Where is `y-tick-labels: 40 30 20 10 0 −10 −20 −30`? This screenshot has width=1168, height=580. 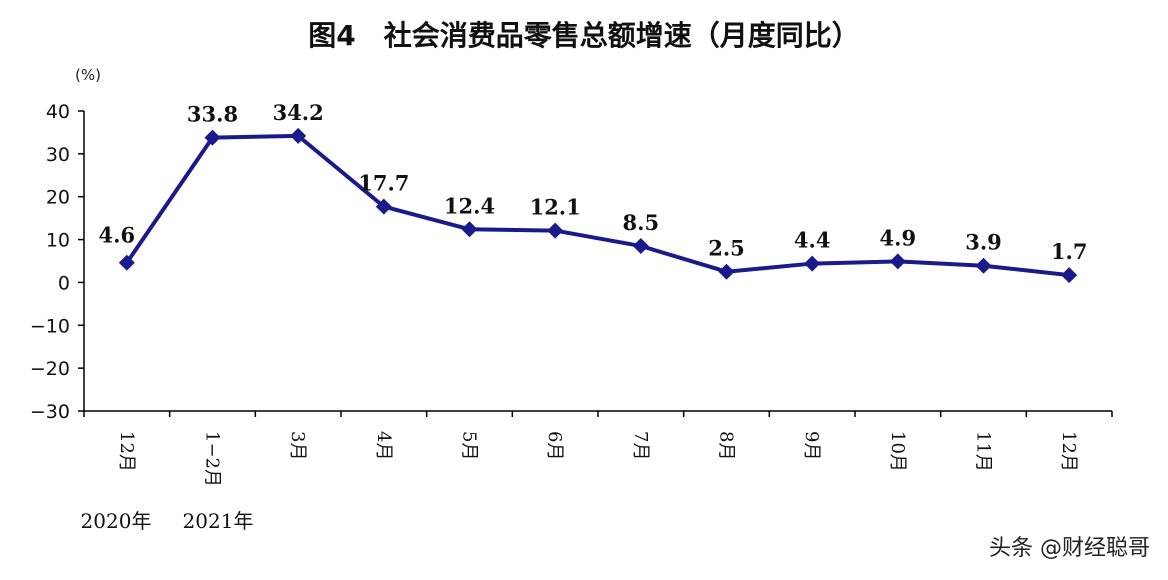
y-tick-labels: 40 30 20 10 0 −10 −20 −30 is located at coordinates (50, 262).